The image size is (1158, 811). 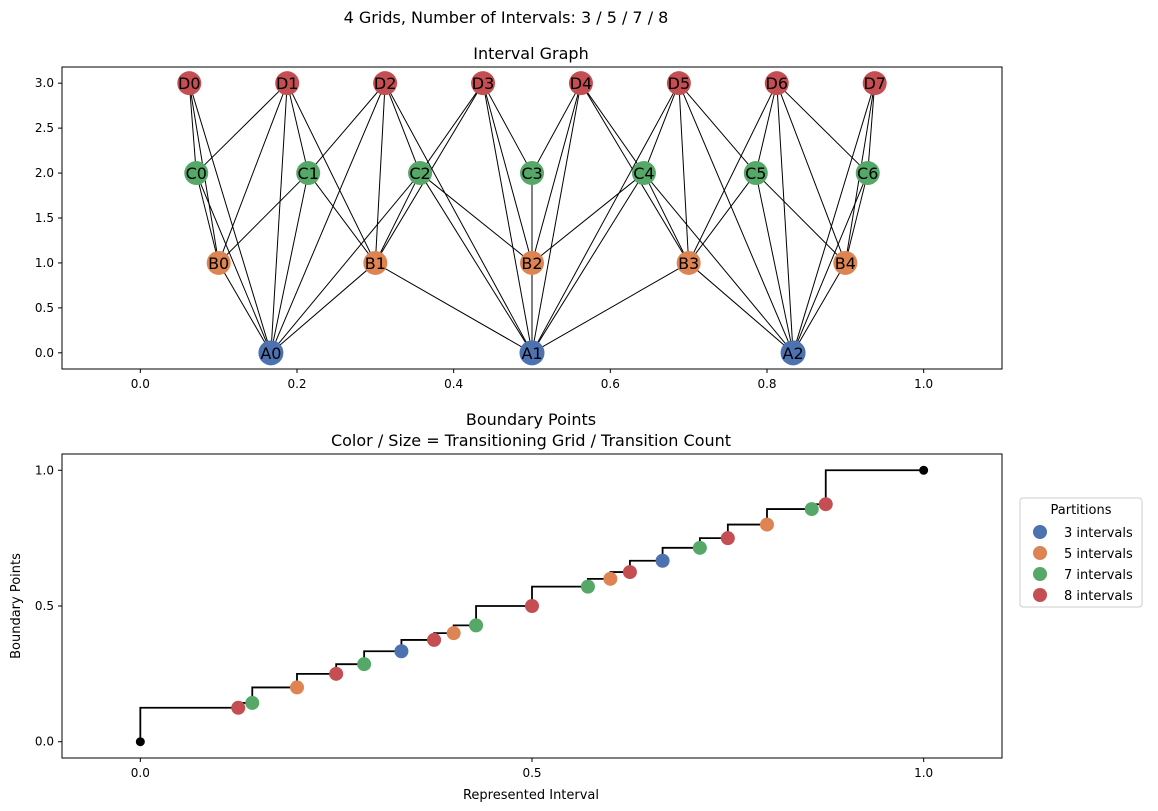 I want to click on graph-edge-B4-C6, so click(x=856, y=218).